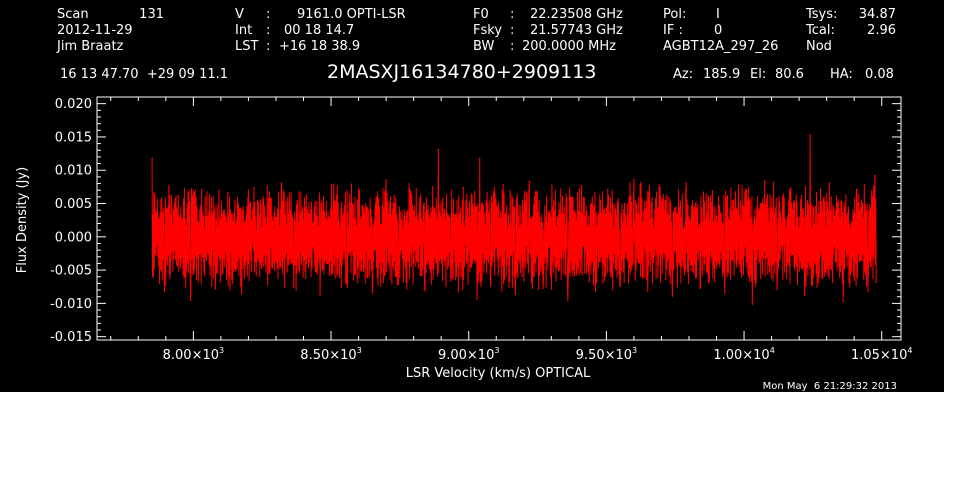 This screenshot has width=962, height=490. I want to click on header-ha-label: HA:, so click(841, 74).